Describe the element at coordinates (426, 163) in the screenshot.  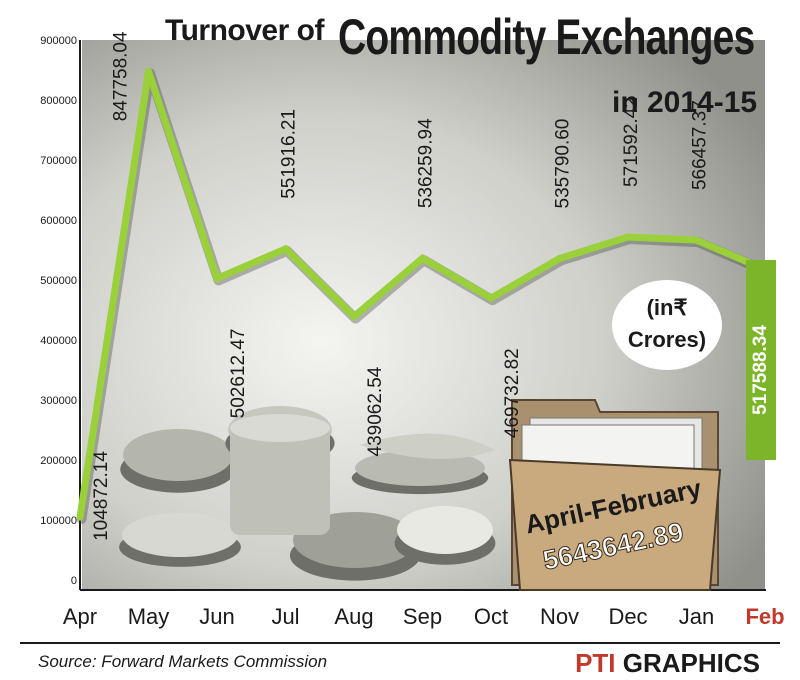
I see `data-label: 536259.94` at that location.